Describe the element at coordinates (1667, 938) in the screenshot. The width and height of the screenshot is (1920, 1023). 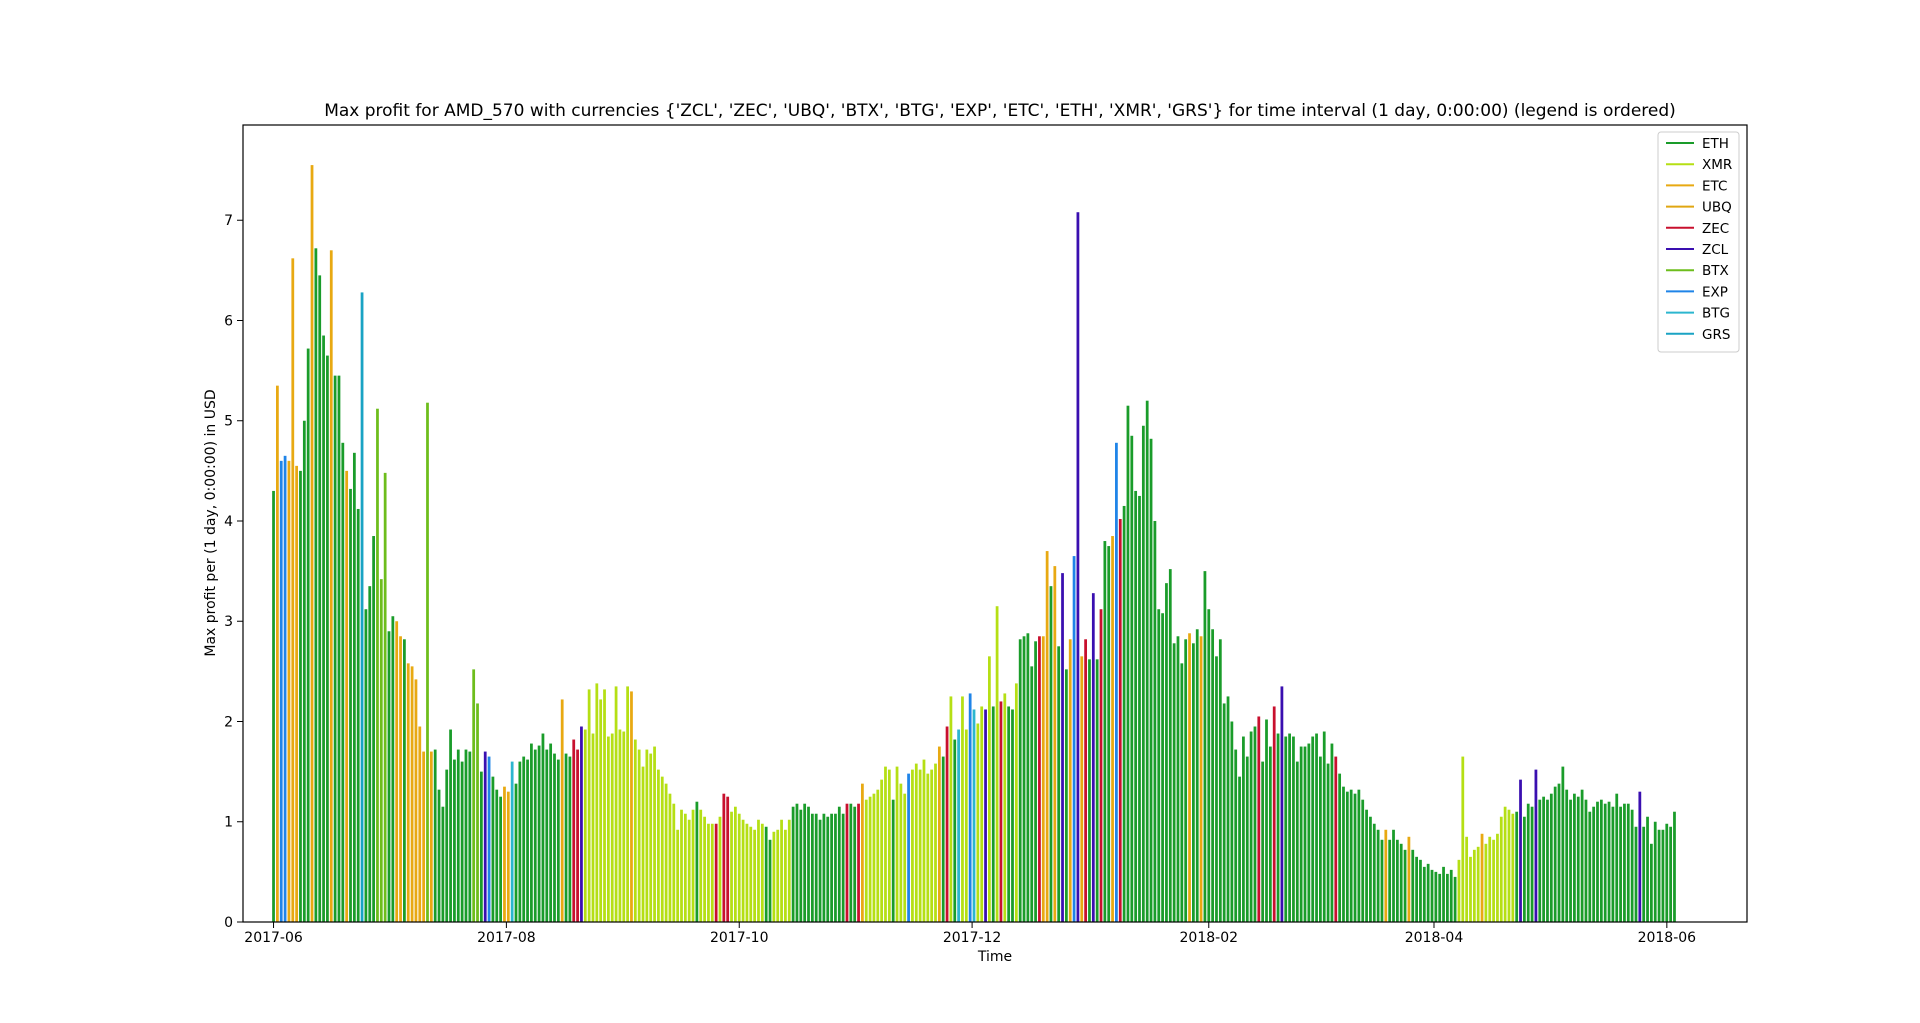
I see `x-tick-label: 2018-06` at that location.